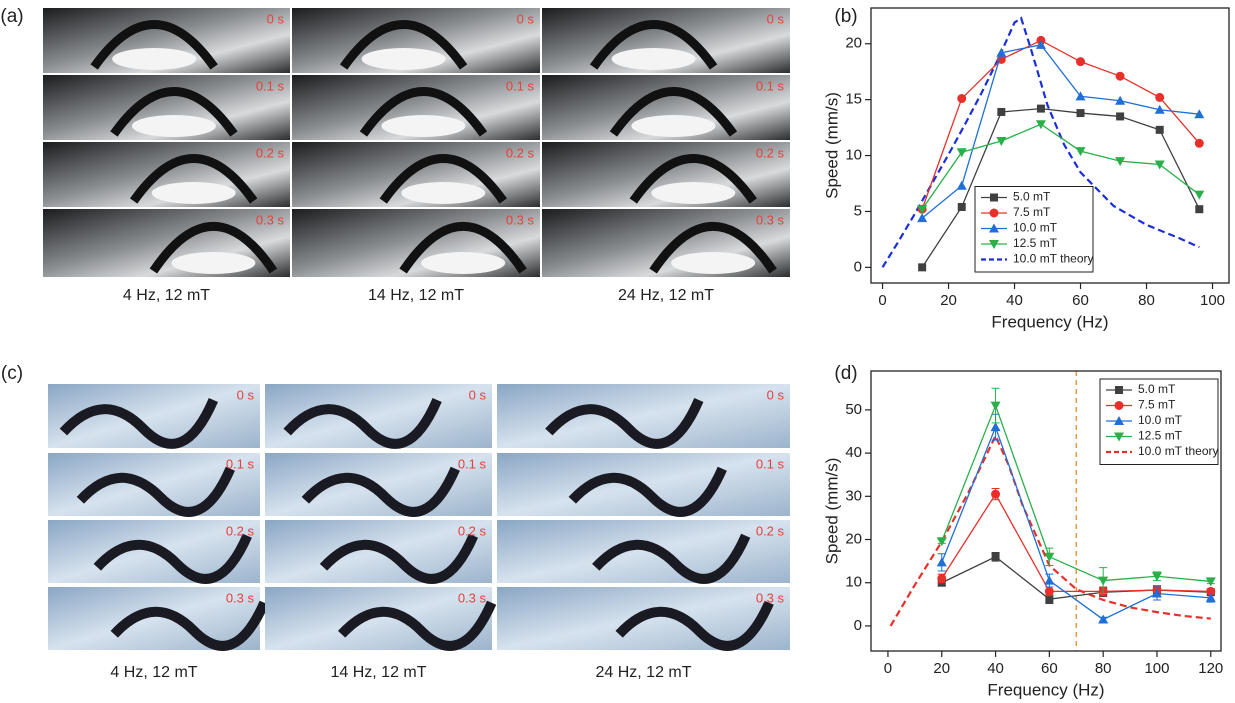 This screenshot has height=703, width=1235. I want to click on x-axis-title: Frequency (Hz), so click(1045, 689).